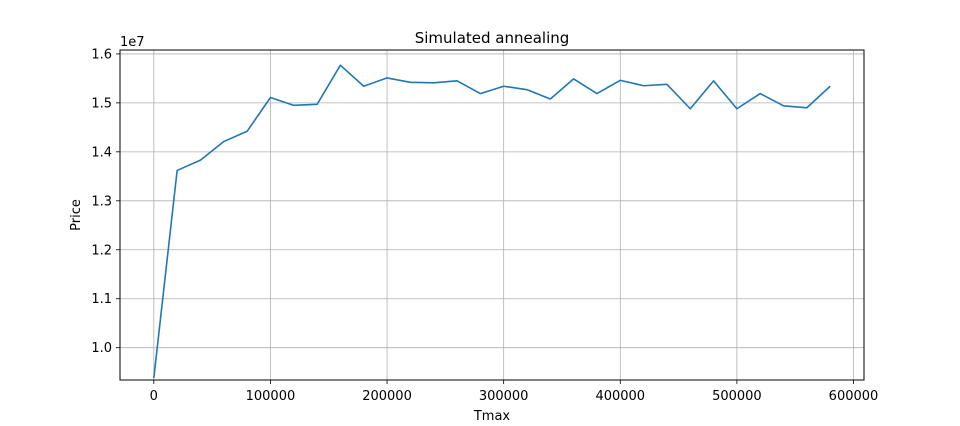 The image size is (960, 426). I want to click on chart-title: Simulated annealing, so click(492, 38).